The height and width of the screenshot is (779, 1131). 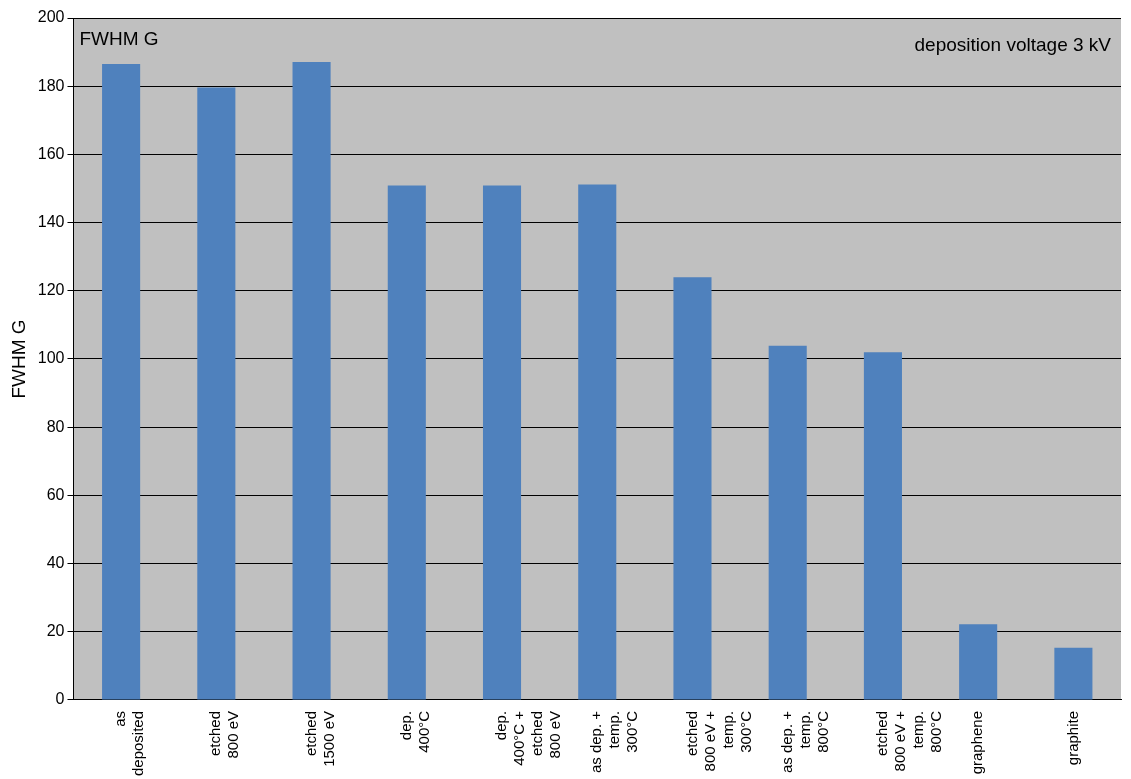 What do you see at coordinates (51, 221) in the screenshot?
I see `y-tick-label: 140` at bounding box center [51, 221].